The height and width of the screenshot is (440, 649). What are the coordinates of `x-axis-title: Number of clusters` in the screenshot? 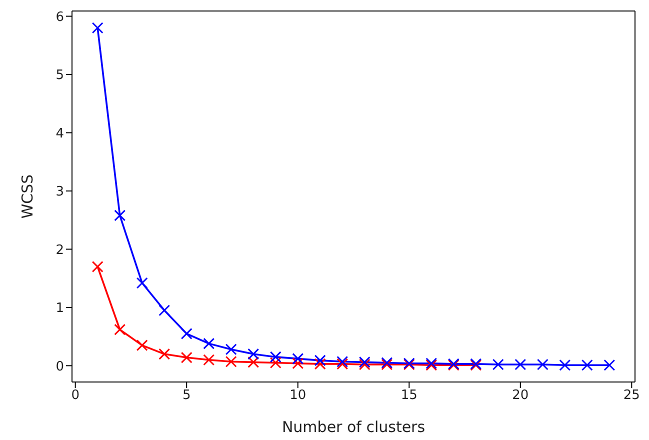 It's located at (354, 427).